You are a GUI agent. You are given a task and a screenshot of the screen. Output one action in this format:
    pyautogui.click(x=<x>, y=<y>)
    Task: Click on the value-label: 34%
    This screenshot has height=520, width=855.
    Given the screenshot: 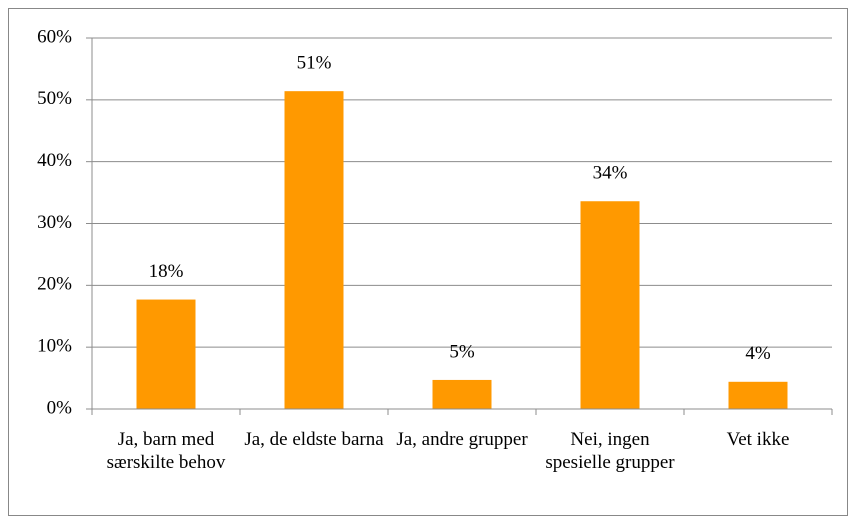 What is the action you would take?
    pyautogui.click(x=610, y=173)
    